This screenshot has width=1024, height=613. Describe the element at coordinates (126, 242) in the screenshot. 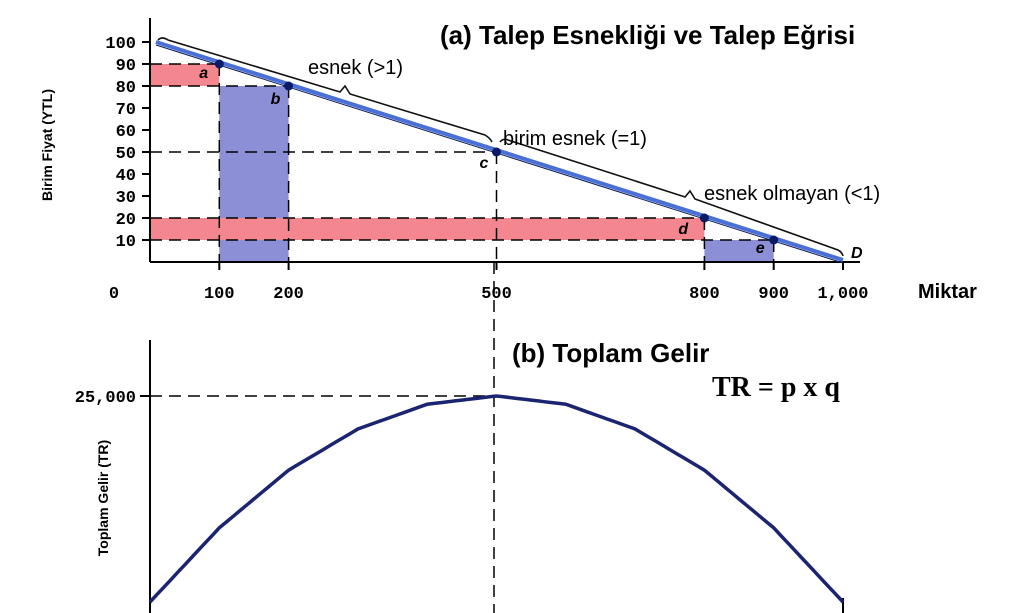

I see `y-tick-label-10: 10` at that location.